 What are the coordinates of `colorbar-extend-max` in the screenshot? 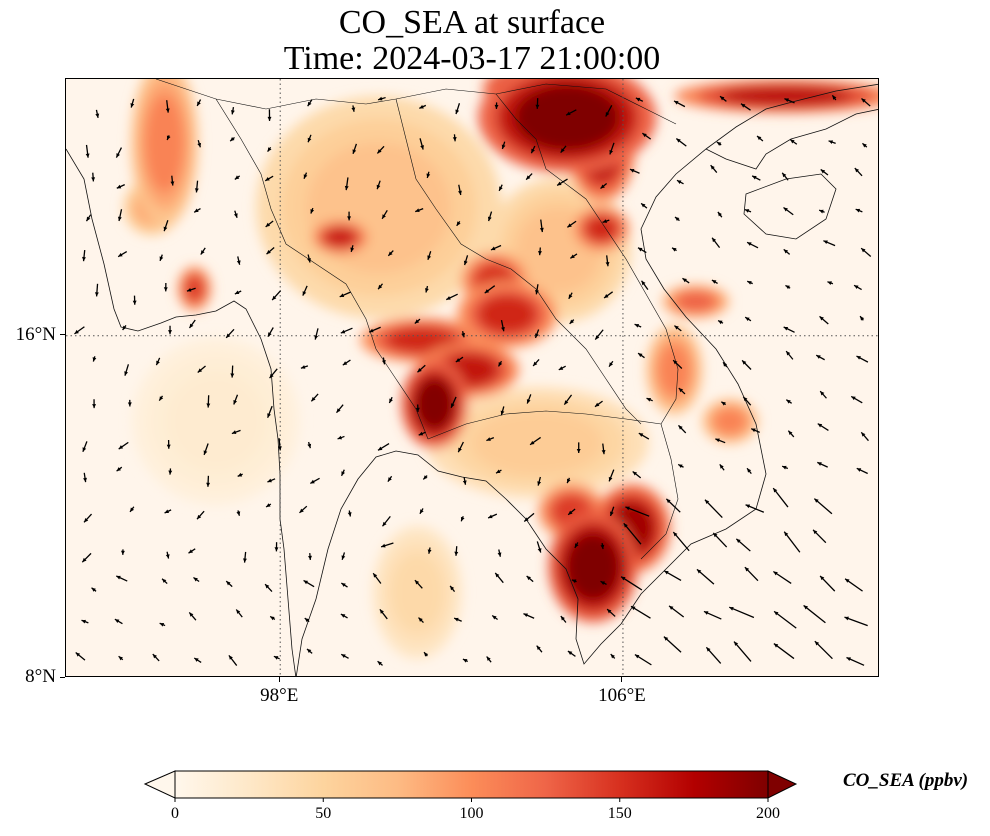 It's located at (782, 784).